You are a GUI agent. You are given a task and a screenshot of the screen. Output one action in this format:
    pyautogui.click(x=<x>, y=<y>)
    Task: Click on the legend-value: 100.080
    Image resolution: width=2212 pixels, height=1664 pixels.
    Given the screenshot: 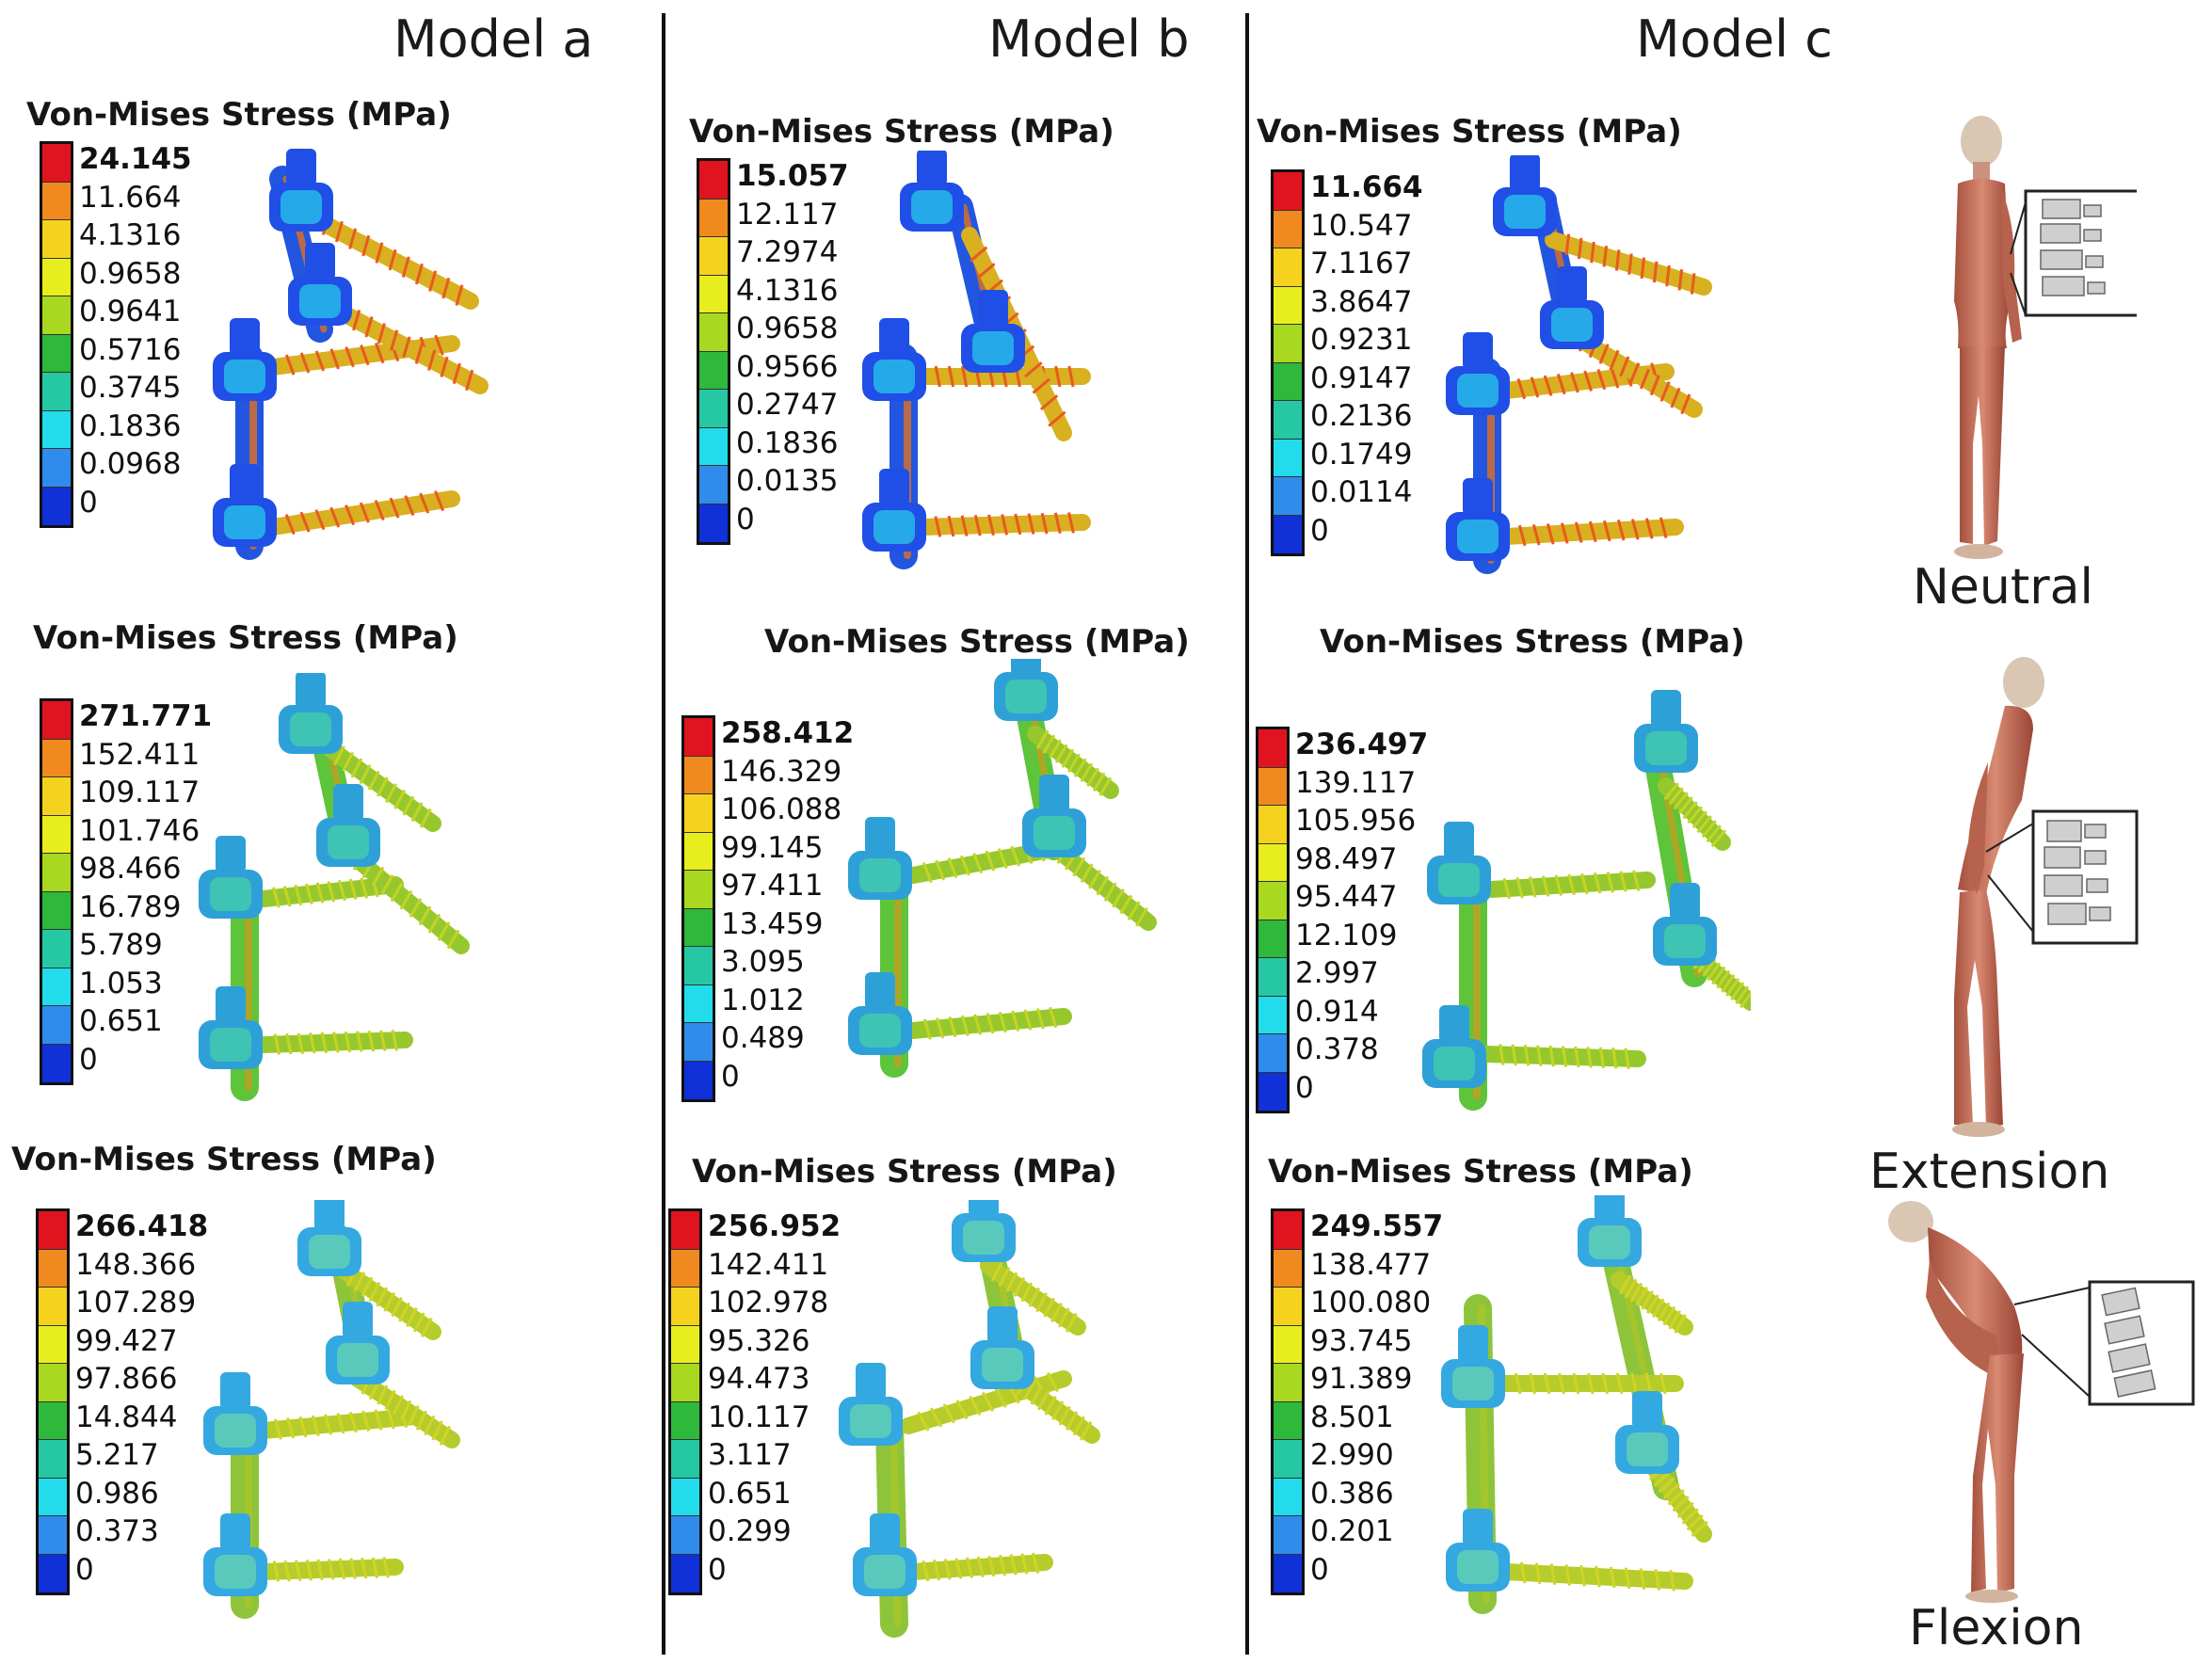 What is the action you would take?
    pyautogui.click(x=1371, y=1303)
    